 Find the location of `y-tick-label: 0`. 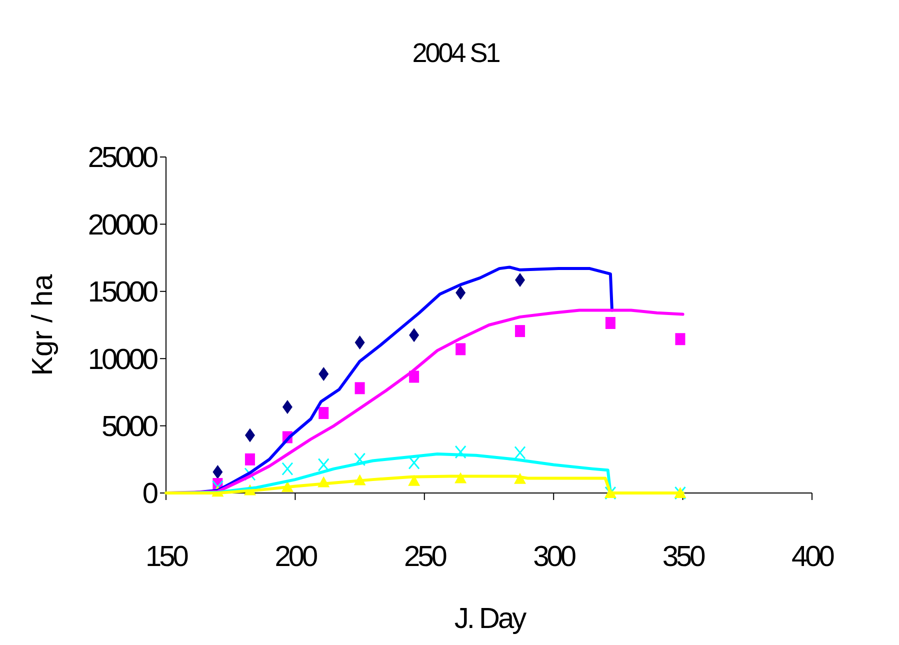

y-tick-label: 0 is located at coordinates (150, 494).